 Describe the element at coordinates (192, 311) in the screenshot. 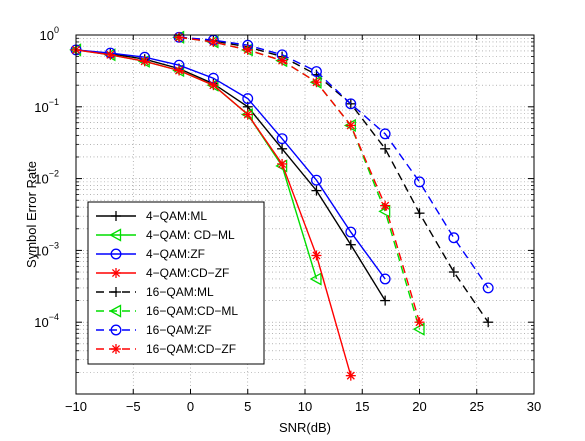

I see `legend-label: 16−QAM:CD−ML` at that location.